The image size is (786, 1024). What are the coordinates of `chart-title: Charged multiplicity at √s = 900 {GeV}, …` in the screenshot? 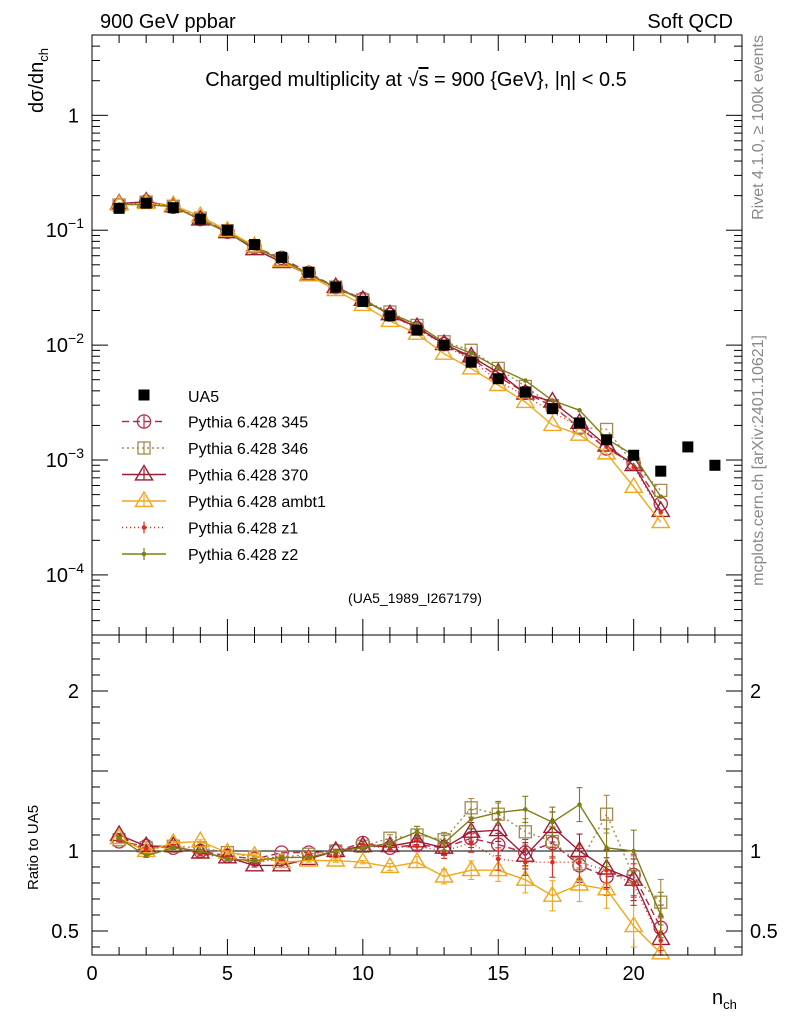 It's located at (416, 80).